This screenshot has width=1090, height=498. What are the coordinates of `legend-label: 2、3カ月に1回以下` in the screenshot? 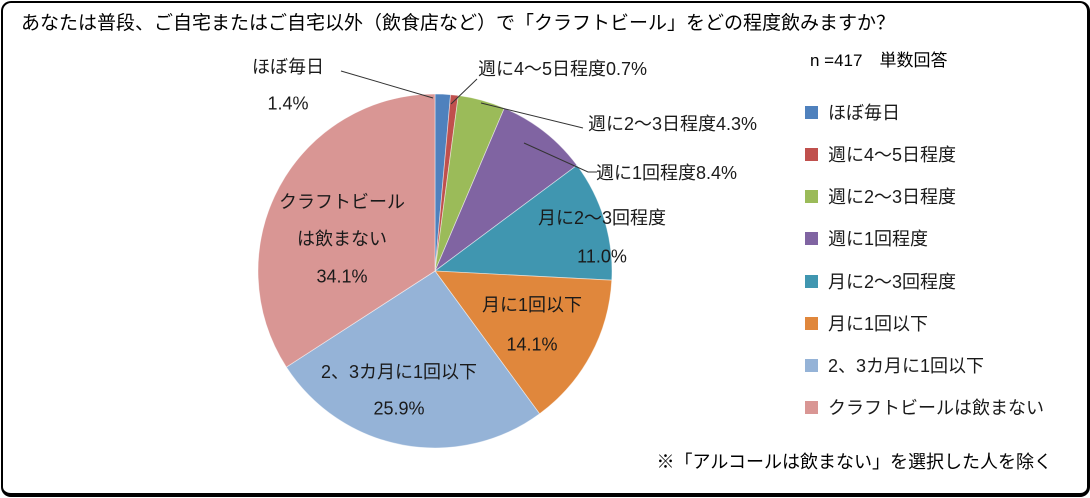 It's located at (906, 366).